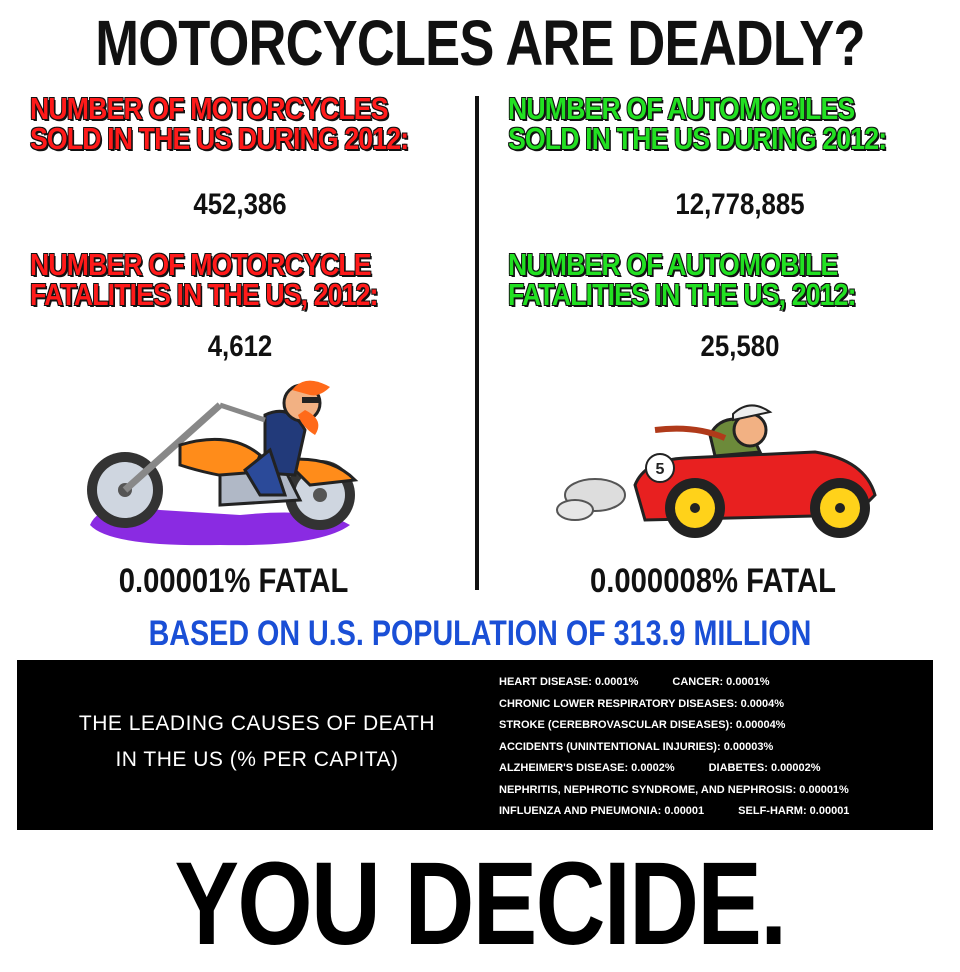 The height and width of the screenshot is (972, 960). Describe the element at coordinates (477, 343) in the screenshot. I see `column-divider` at that location.